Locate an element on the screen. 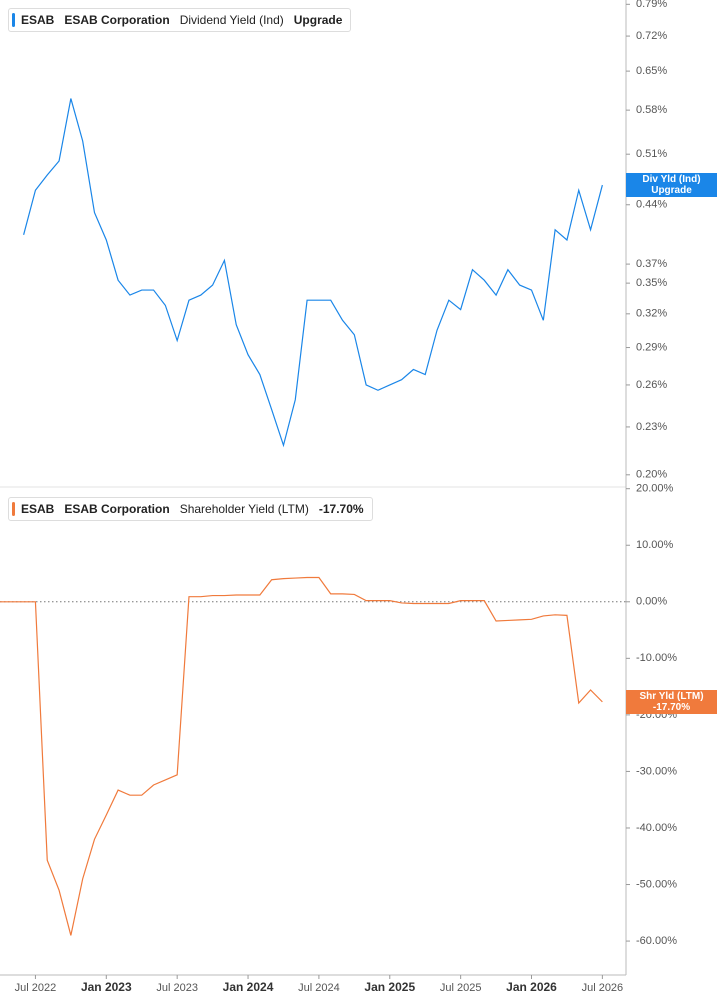  y-tick-label: 0.20% is located at coordinates (651, 475).